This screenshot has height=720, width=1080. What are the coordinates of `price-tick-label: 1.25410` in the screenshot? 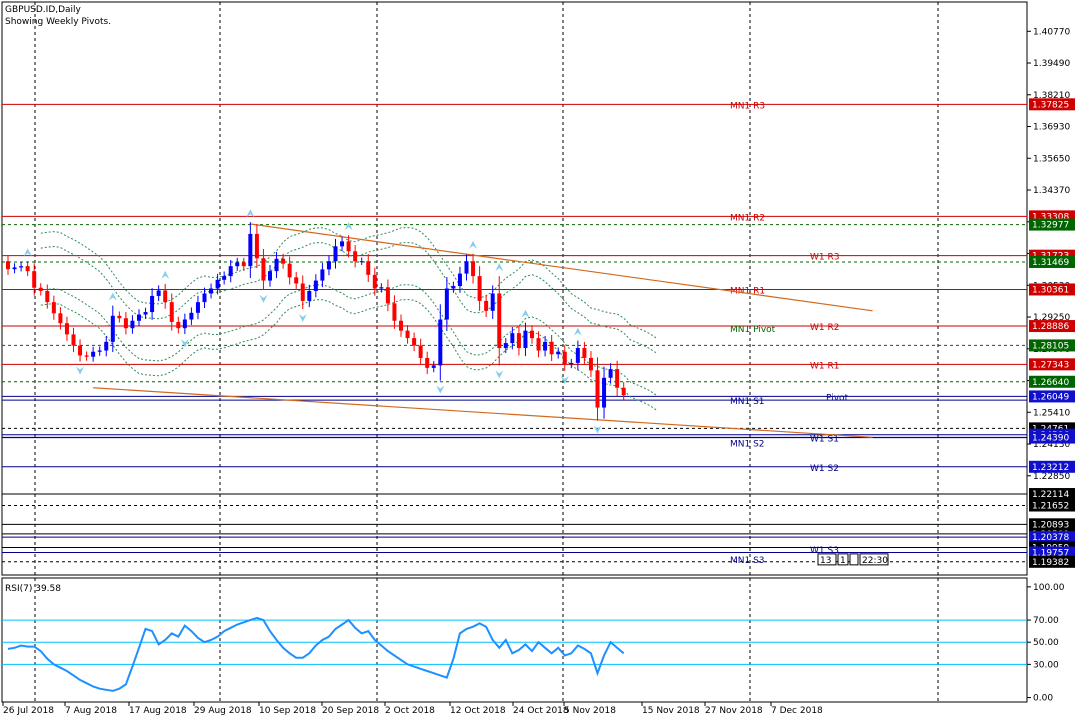 It's located at (1051, 413).